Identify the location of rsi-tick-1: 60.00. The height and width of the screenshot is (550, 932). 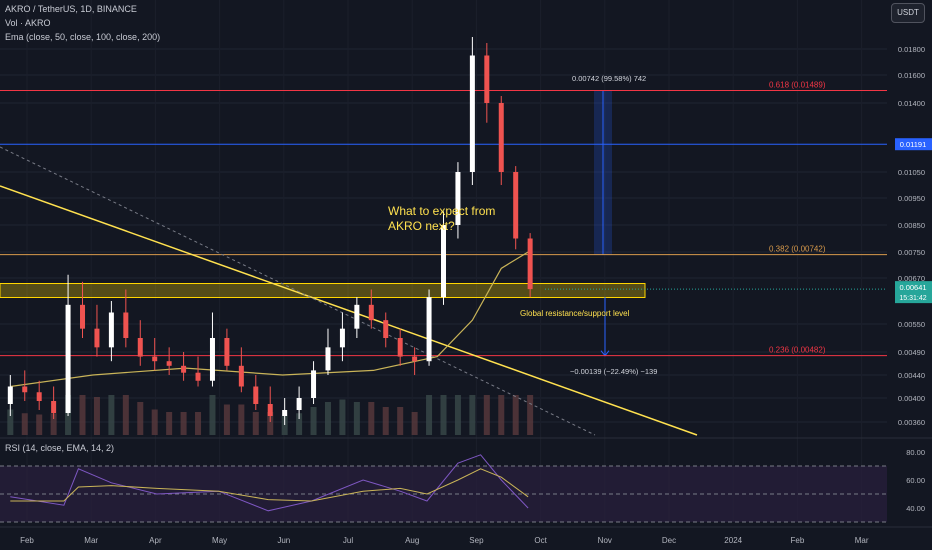
(915, 480).